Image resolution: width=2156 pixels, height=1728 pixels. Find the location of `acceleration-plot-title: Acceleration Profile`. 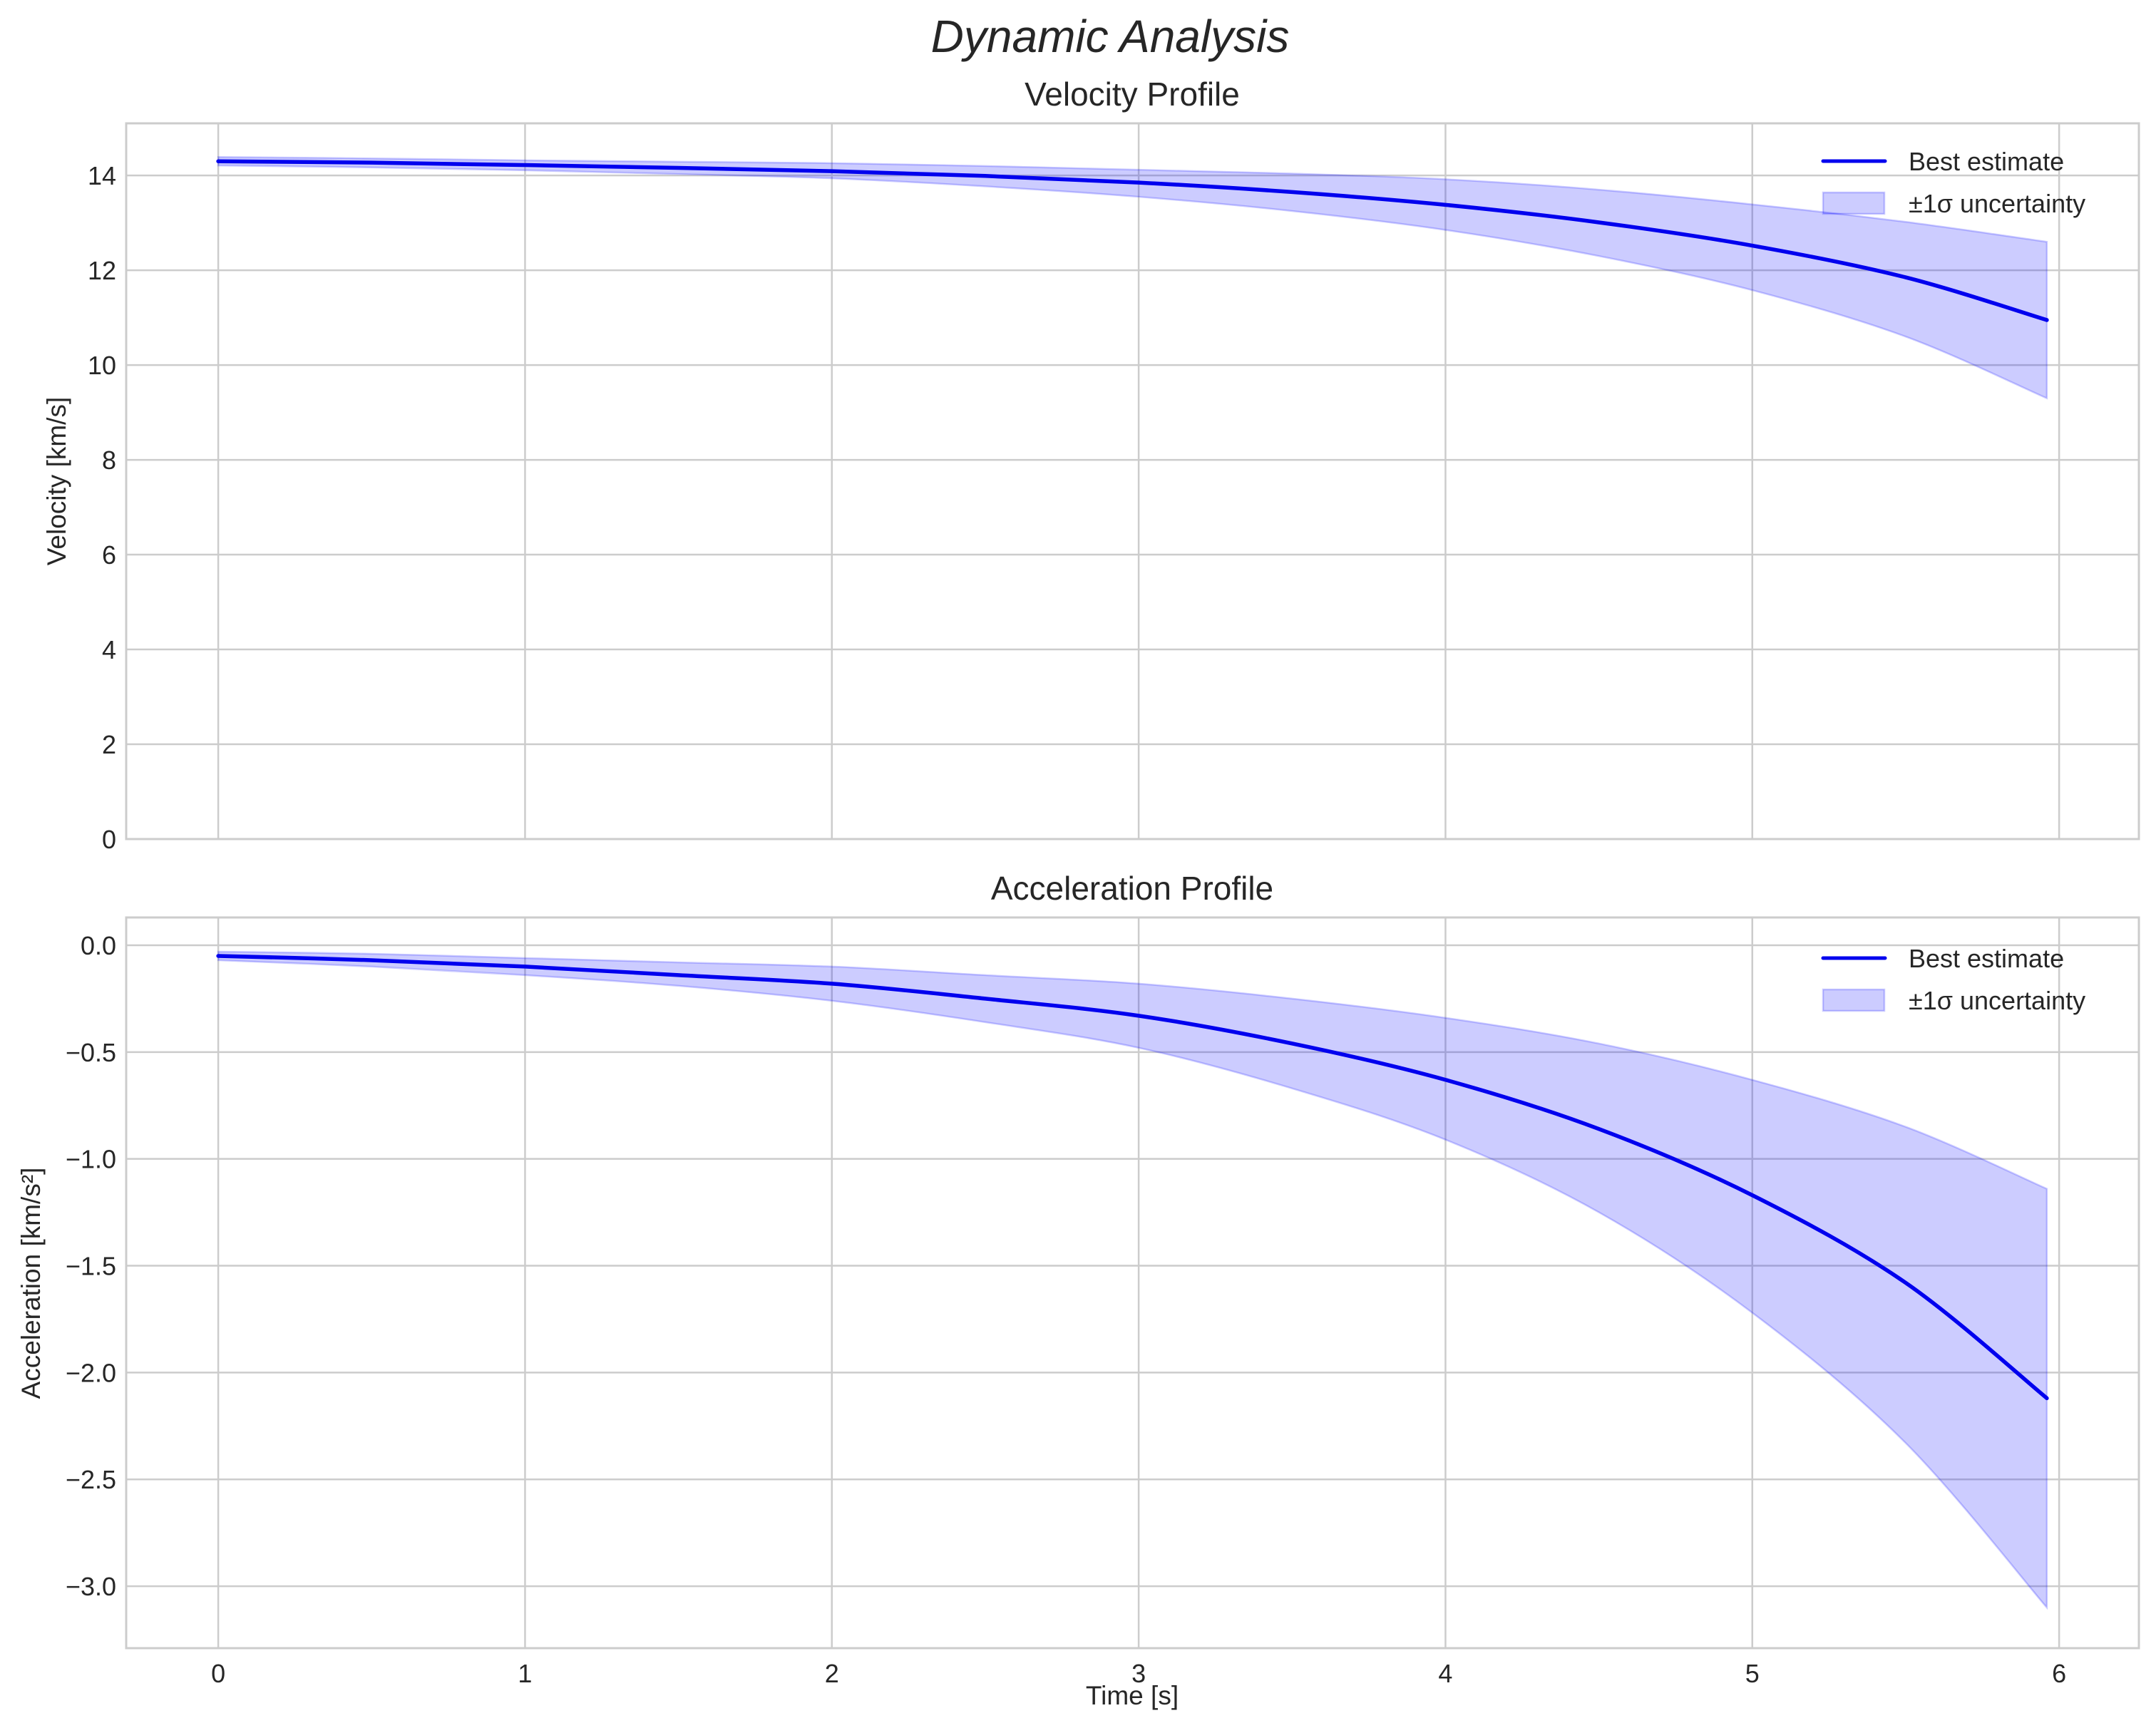

acceleration-plot-title: Acceleration Profile is located at coordinates (1132, 888).